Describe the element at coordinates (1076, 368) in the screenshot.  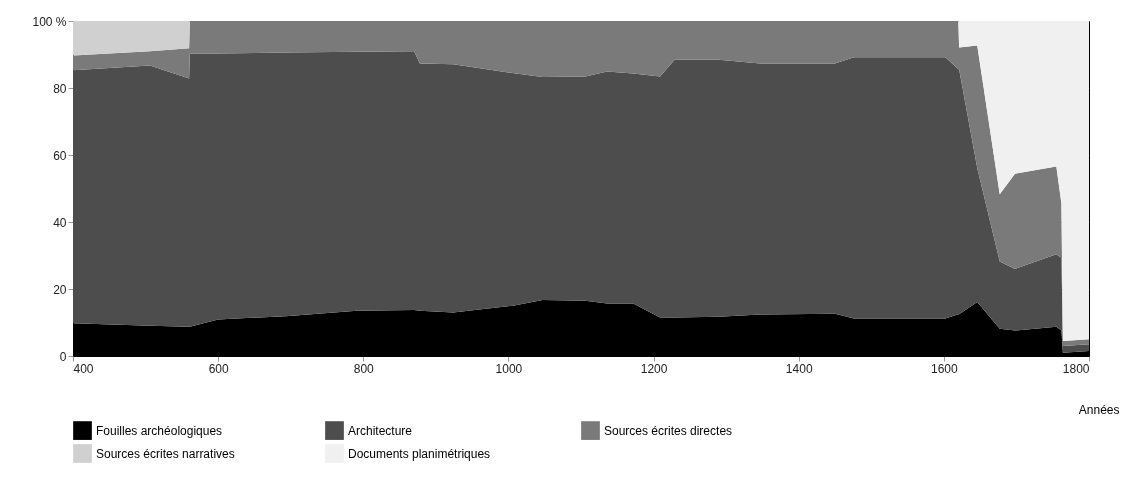
I see `x-tick-label: 1800` at that location.